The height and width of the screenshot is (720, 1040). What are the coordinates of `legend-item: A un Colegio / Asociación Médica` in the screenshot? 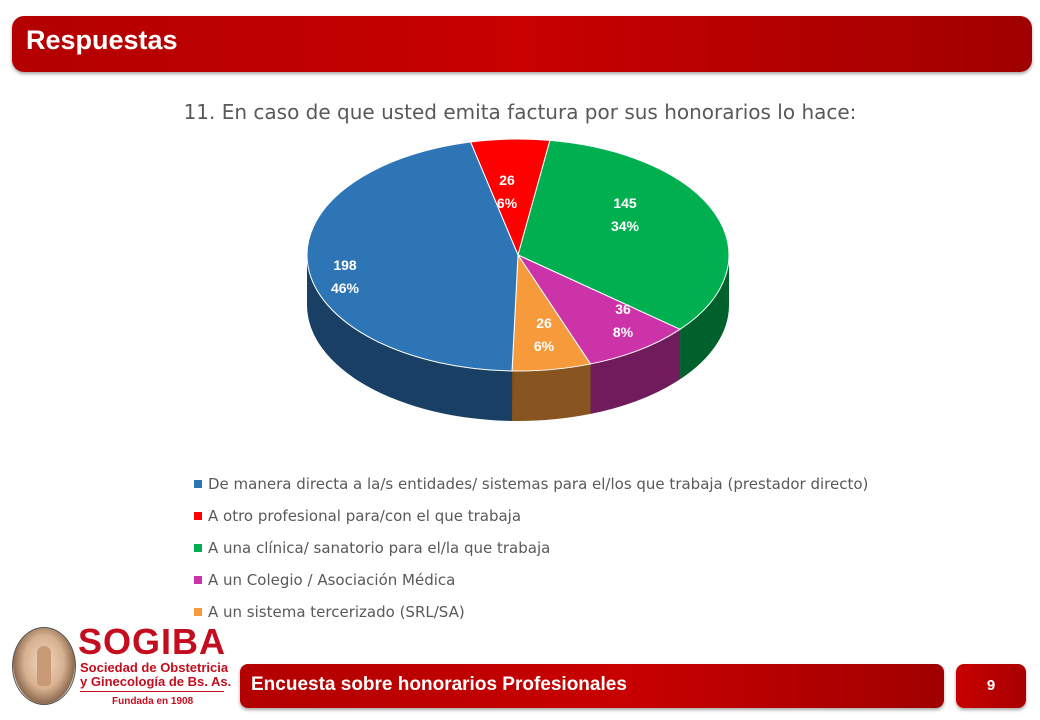 It's located at (531, 580).